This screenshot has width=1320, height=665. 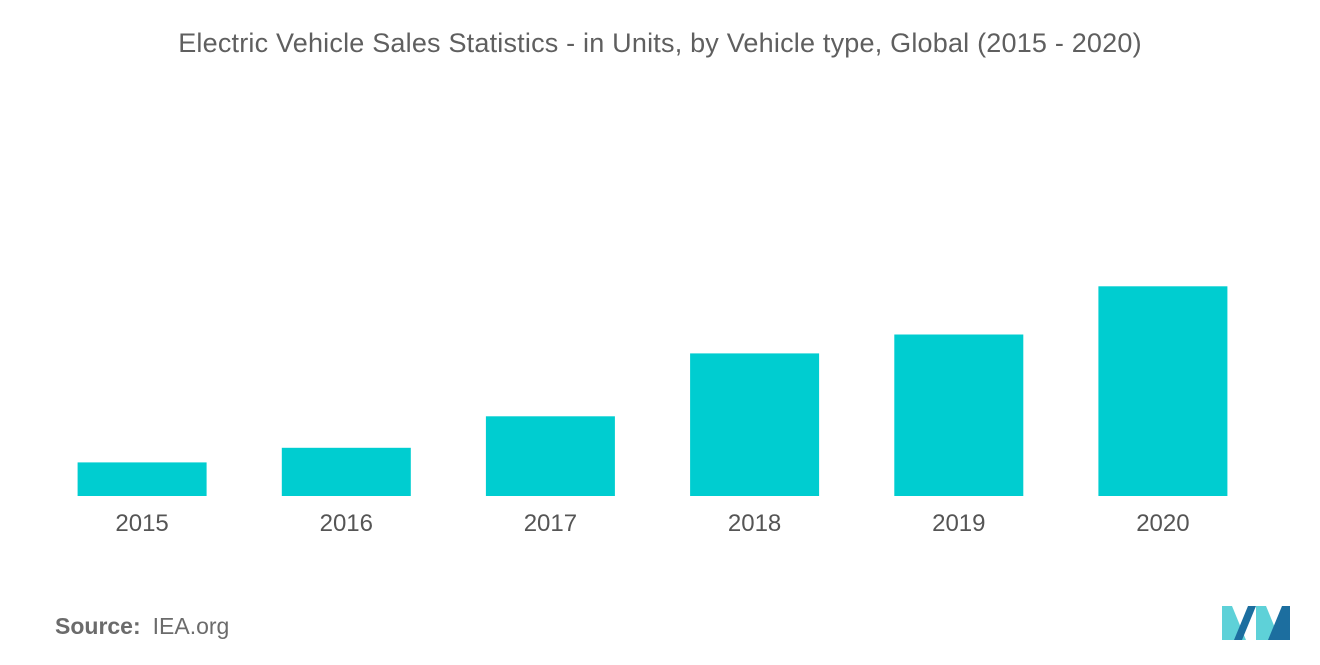 I want to click on bar-2015, so click(x=142, y=479).